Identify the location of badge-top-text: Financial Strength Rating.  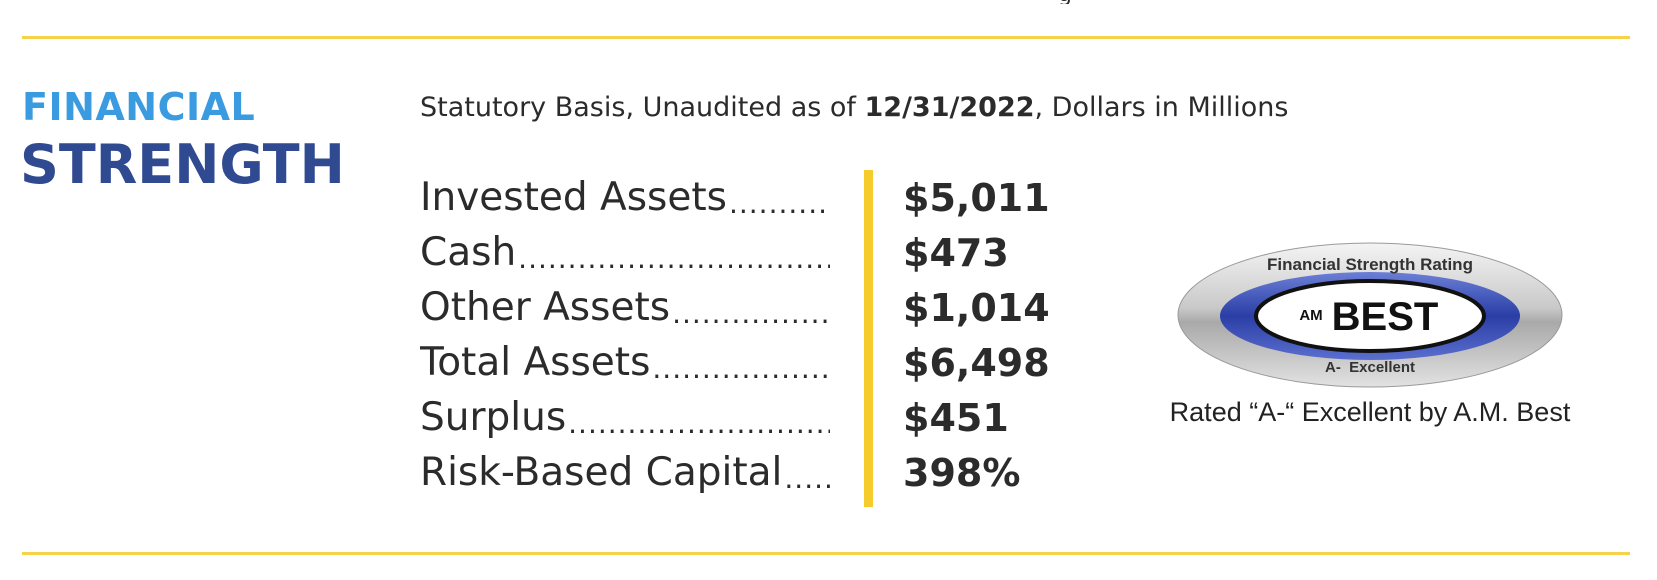
(1370, 264).